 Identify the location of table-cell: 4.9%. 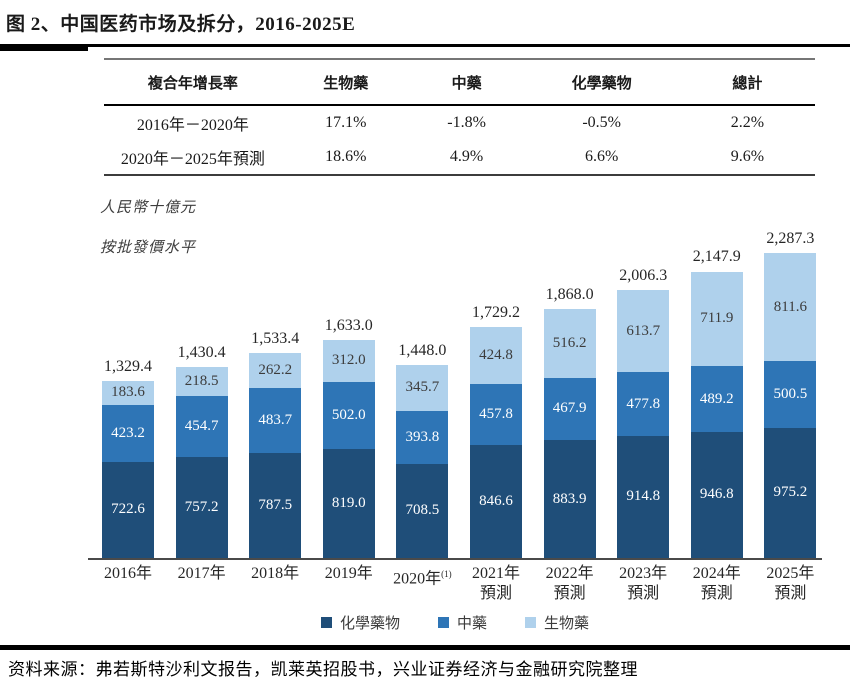
(466, 156).